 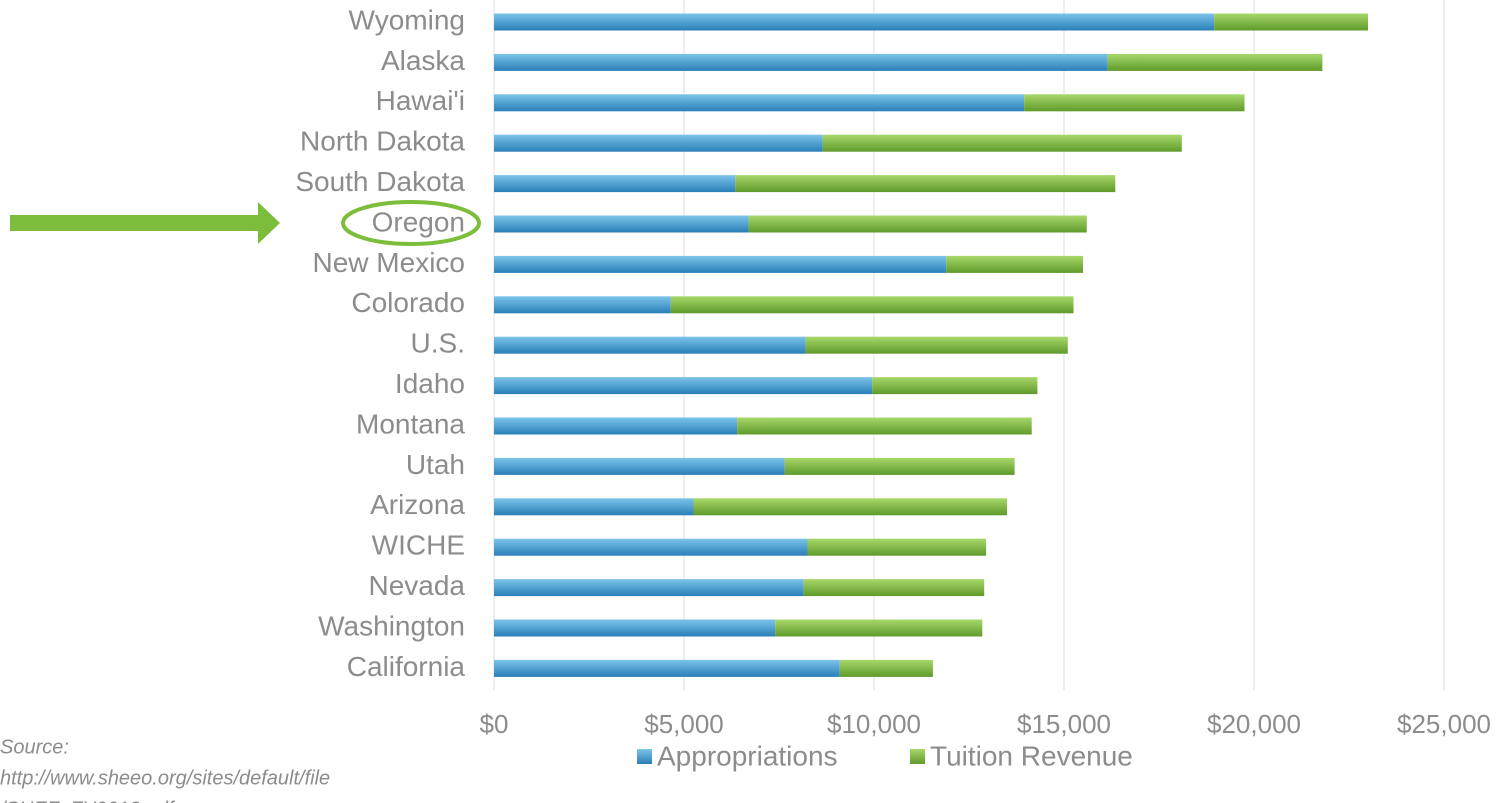 I want to click on y-tick-label: U.S., so click(x=438, y=343).